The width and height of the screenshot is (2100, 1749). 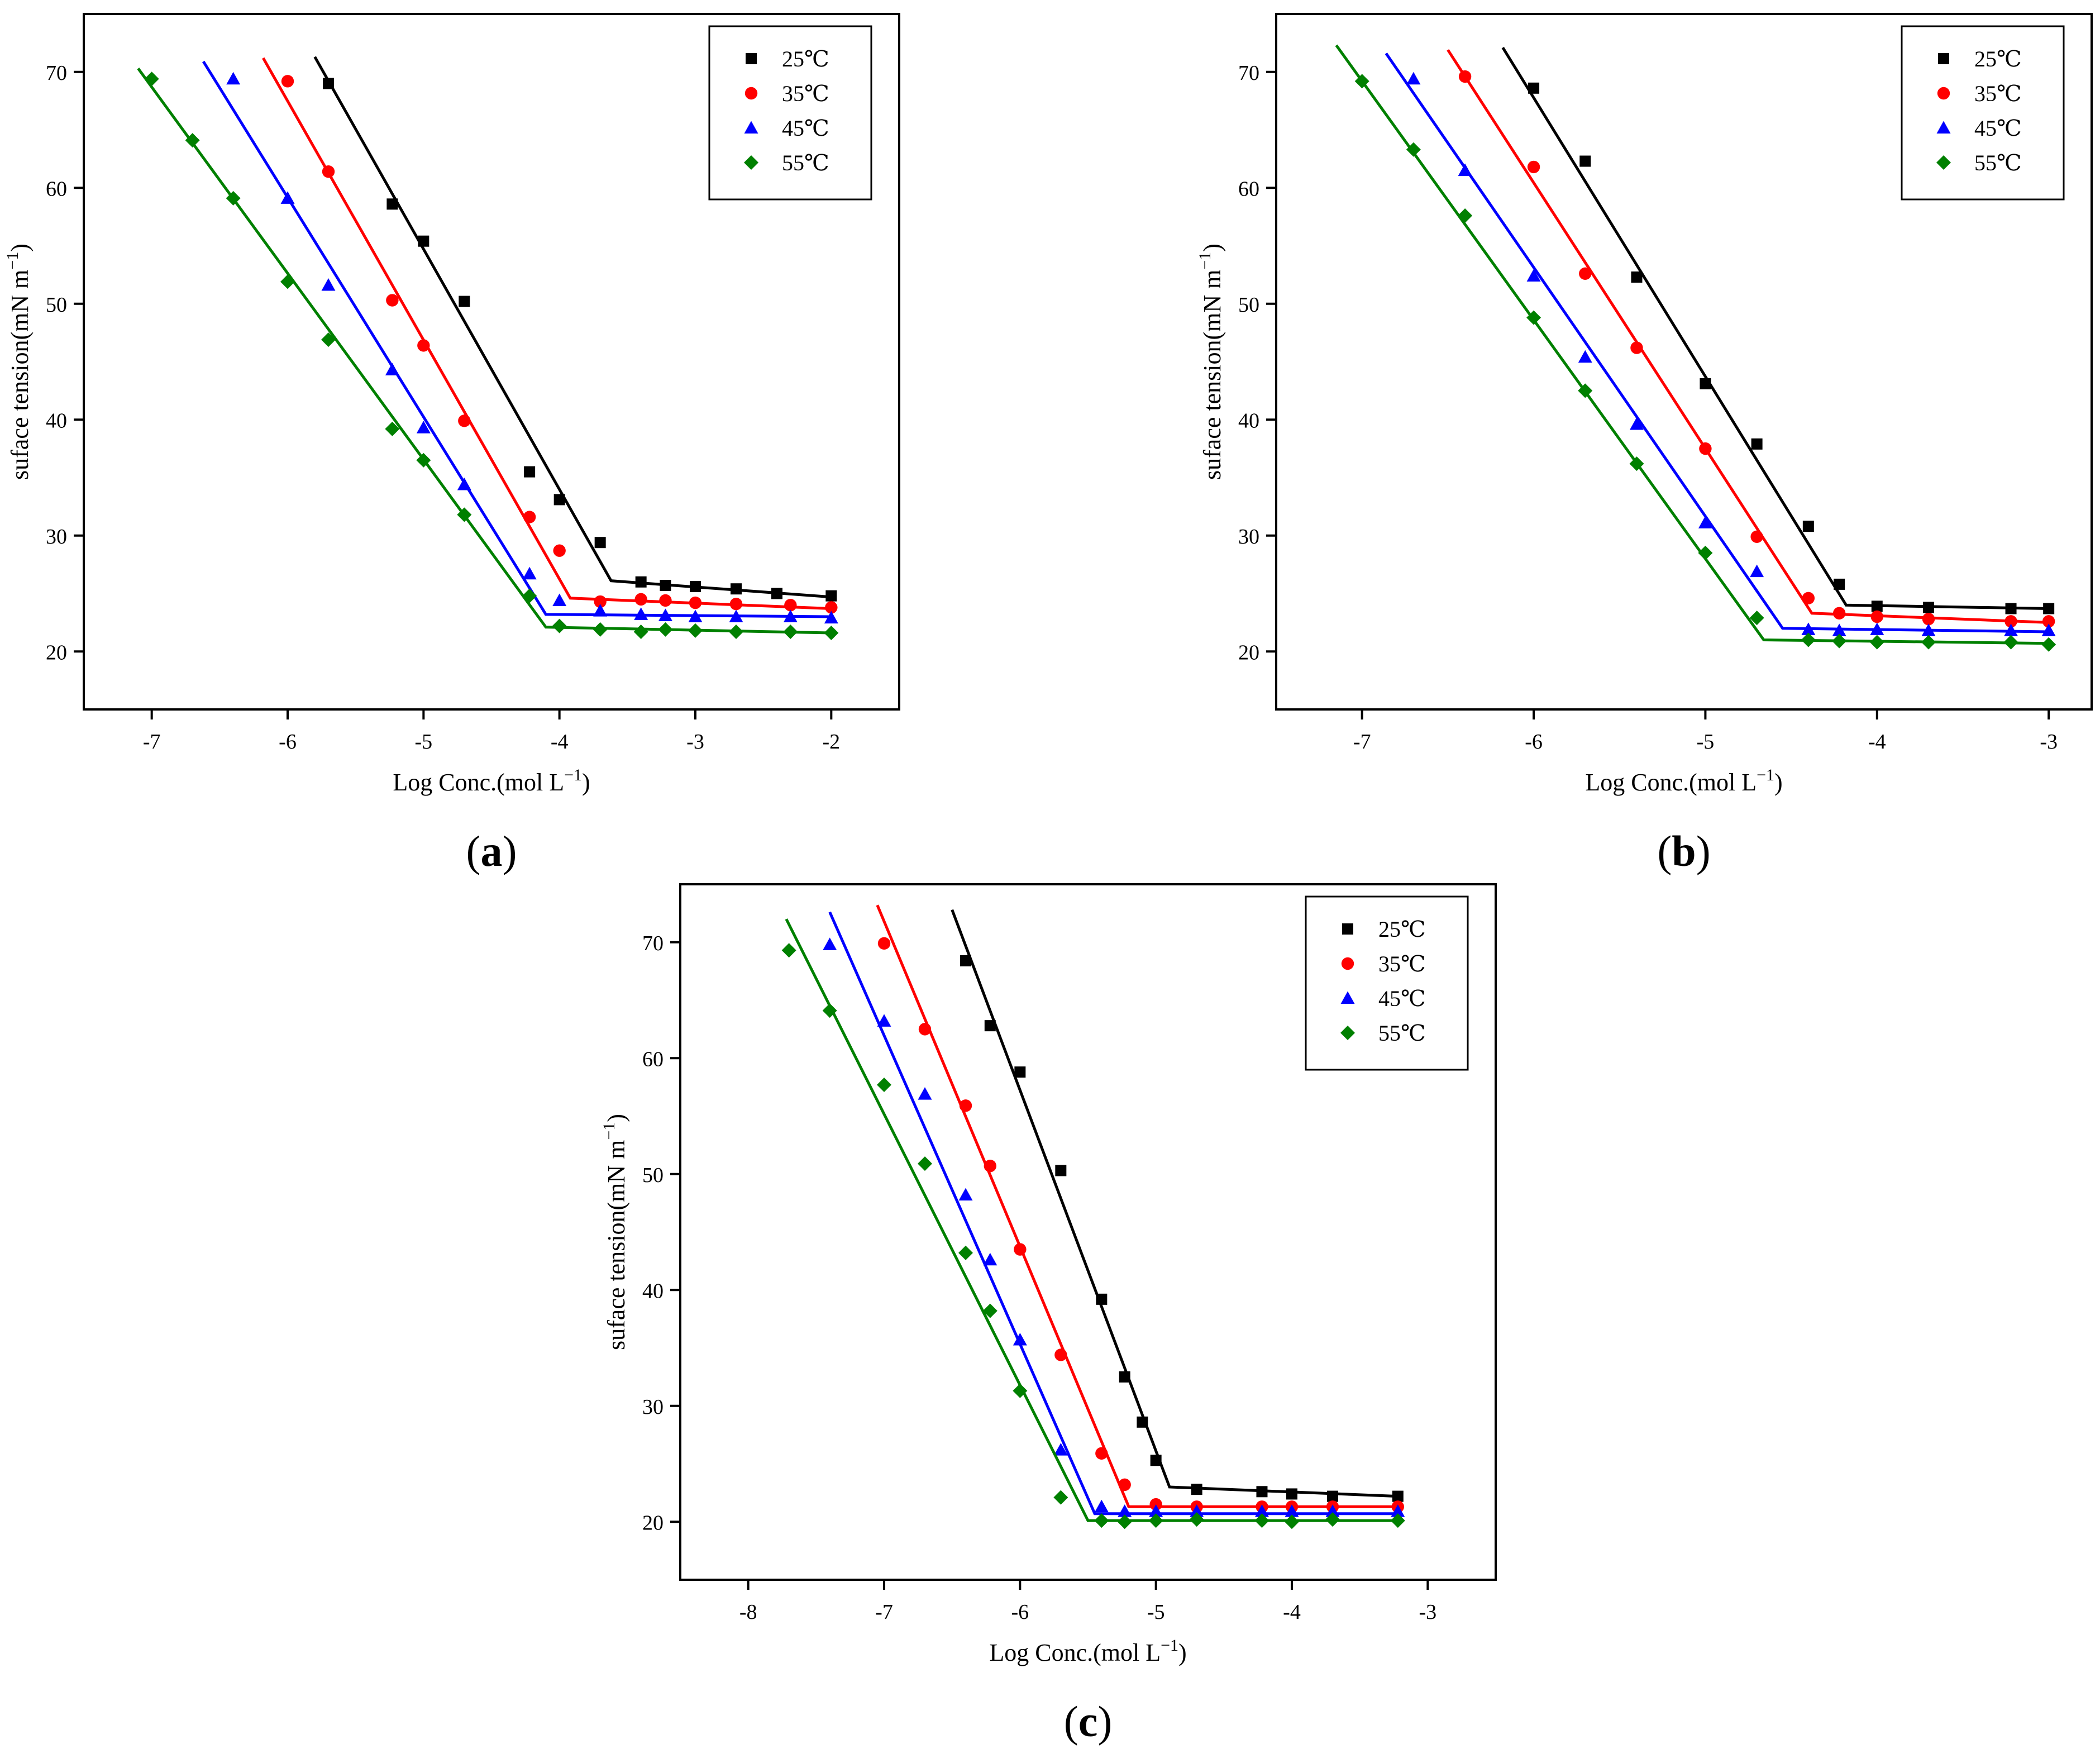 I want to click on panel-label: (b), so click(x=1683, y=851).